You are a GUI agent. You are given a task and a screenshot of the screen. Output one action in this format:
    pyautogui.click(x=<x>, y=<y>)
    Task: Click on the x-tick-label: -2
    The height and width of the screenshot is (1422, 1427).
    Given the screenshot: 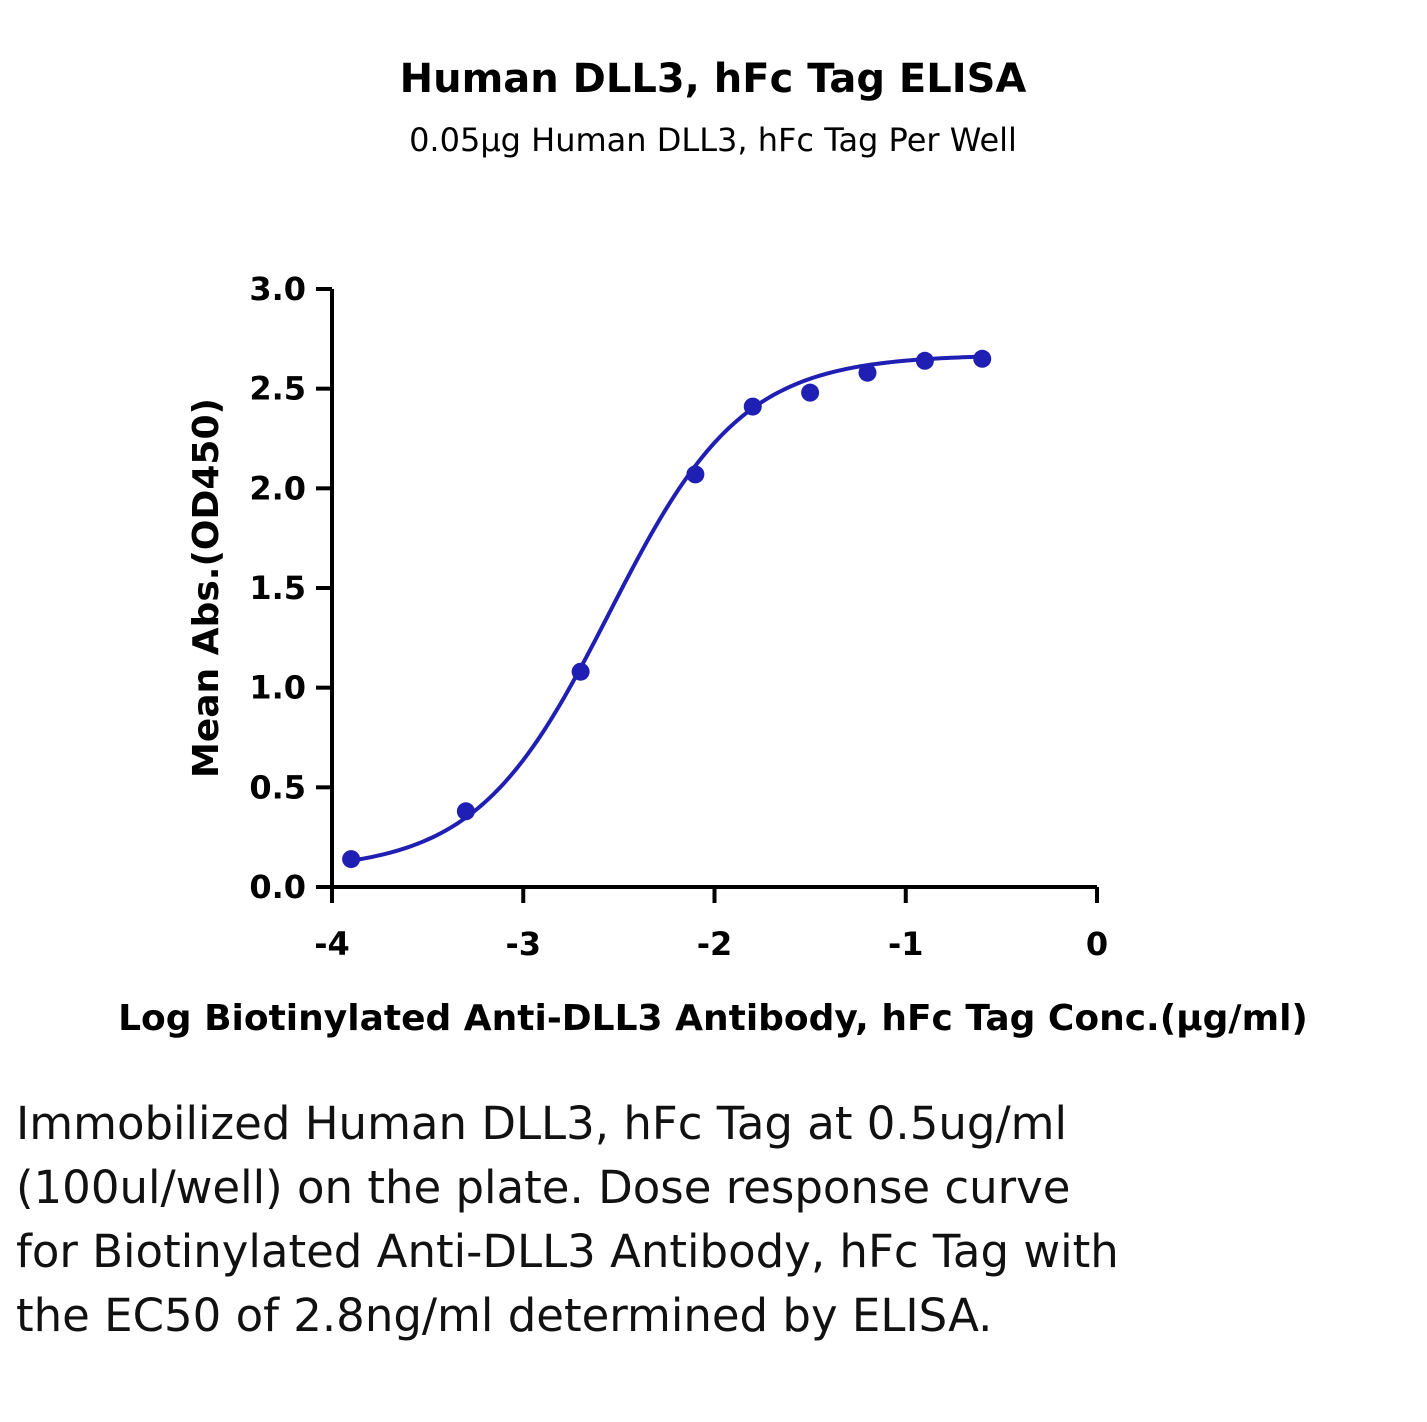 What is the action you would take?
    pyautogui.click(x=715, y=944)
    